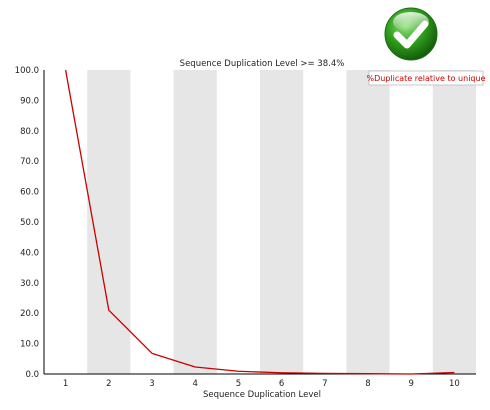  Describe the element at coordinates (410, 384) in the screenshot. I see `x-tick-label-9: 9` at that location.